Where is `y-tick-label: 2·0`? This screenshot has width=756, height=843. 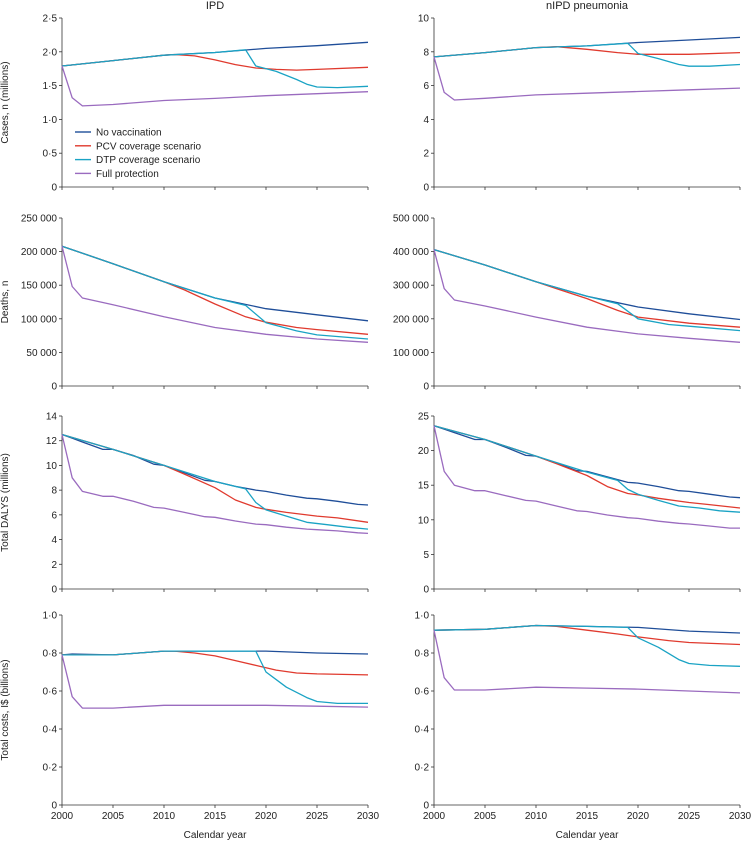 y-tick-label: 2·0 is located at coordinates (50, 52).